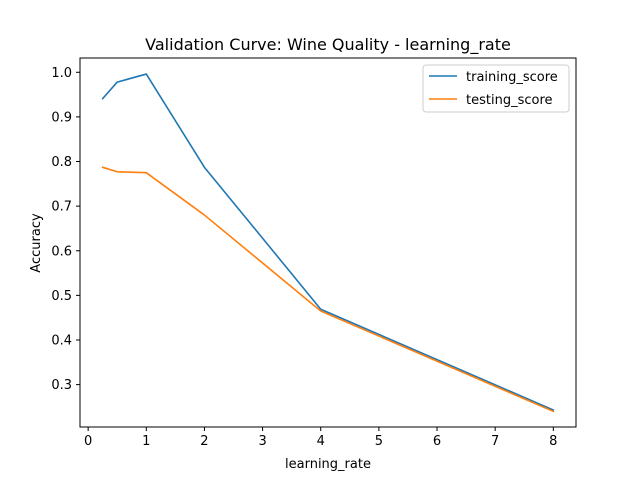 The image size is (640, 484). Describe the element at coordinates (512, 77) in the screenshot. I see `legend-label-training_score: training_score` at that location.